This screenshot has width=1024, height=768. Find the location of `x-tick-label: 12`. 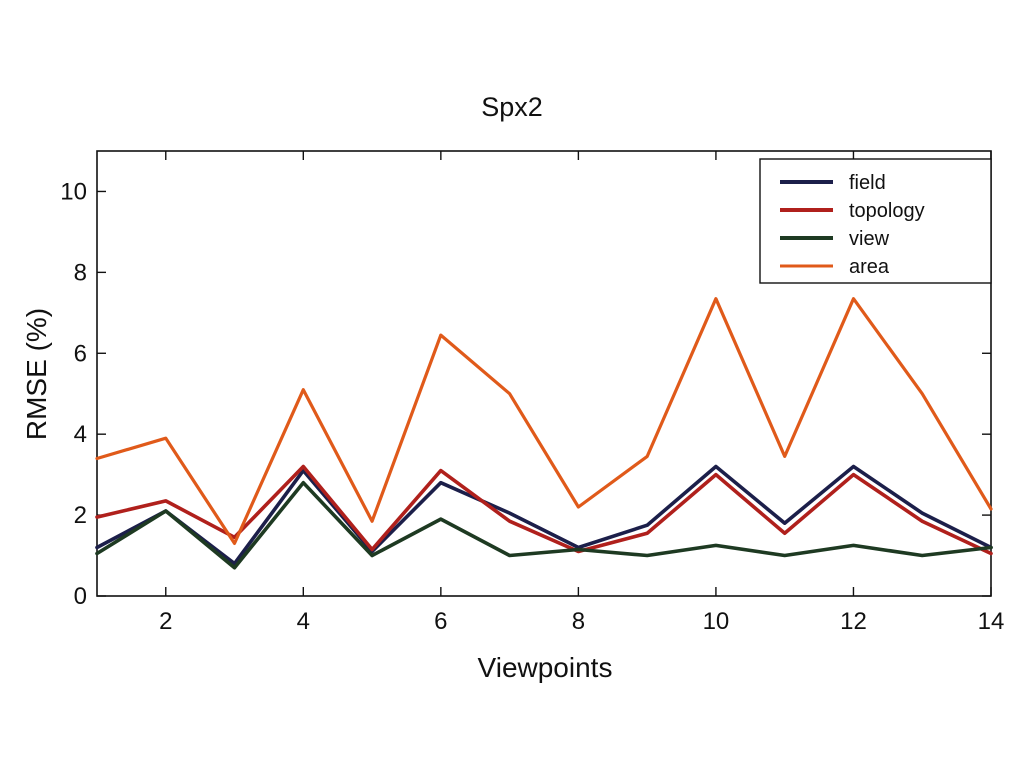

x-tick-label: 12 is located at coordinates (853, 621).